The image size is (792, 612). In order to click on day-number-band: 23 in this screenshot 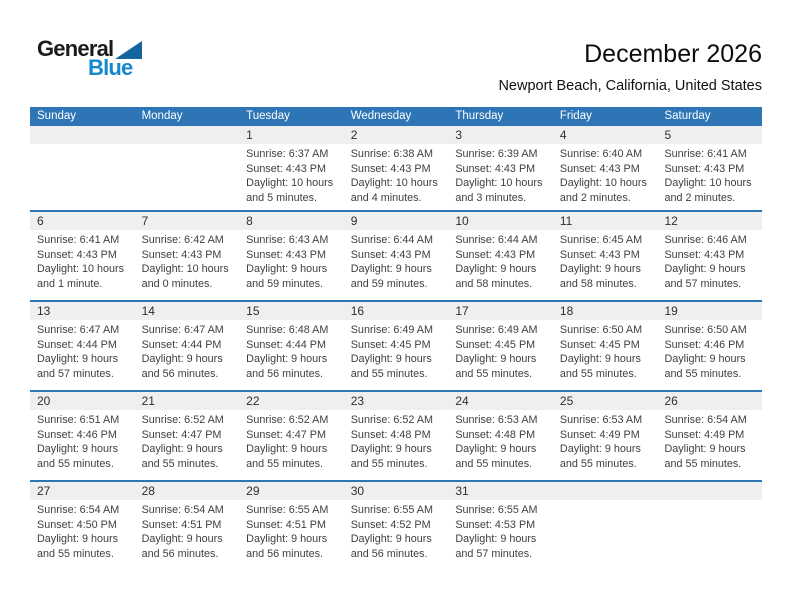, I will do `click(396, 401)`.